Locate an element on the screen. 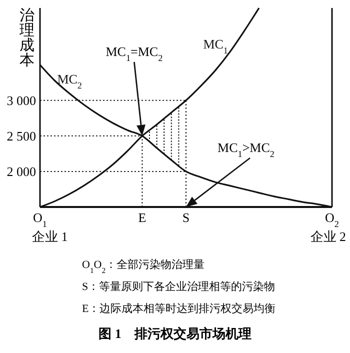  y-tick-label: 3 000 is located at coordinates (21, 100).